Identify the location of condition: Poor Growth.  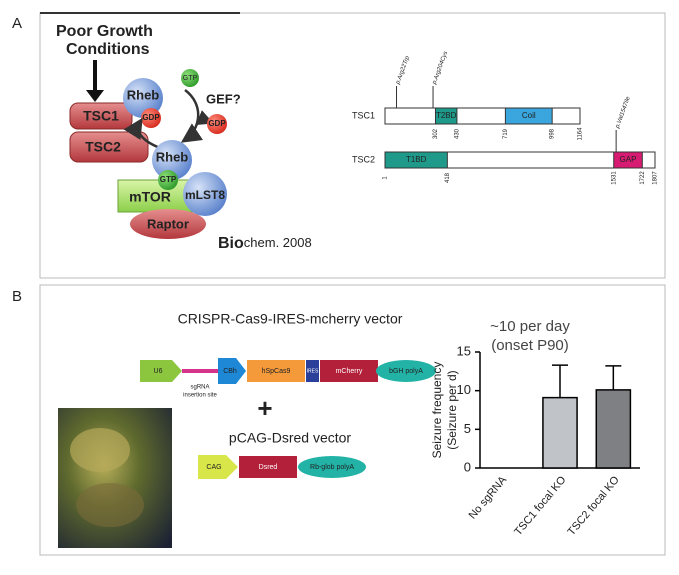
(104, 31).